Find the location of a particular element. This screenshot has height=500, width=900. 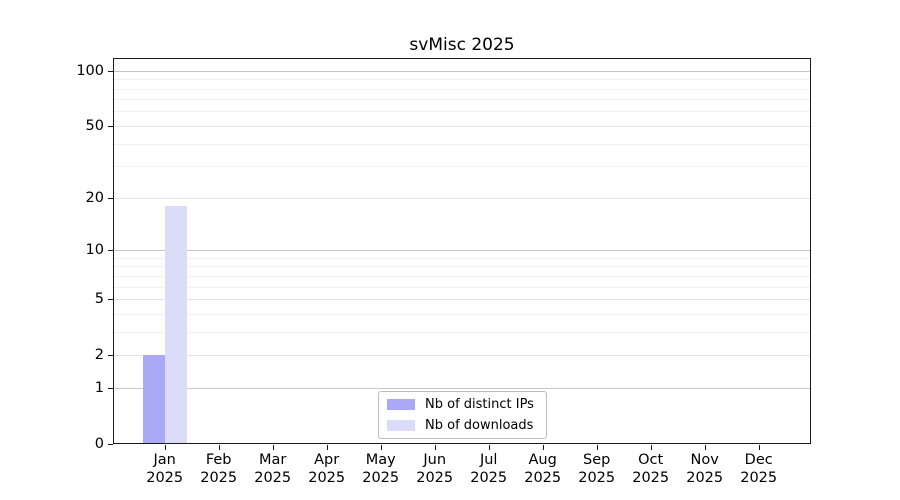

bar-nb-of-downloads is located at coordinates (175, 324).